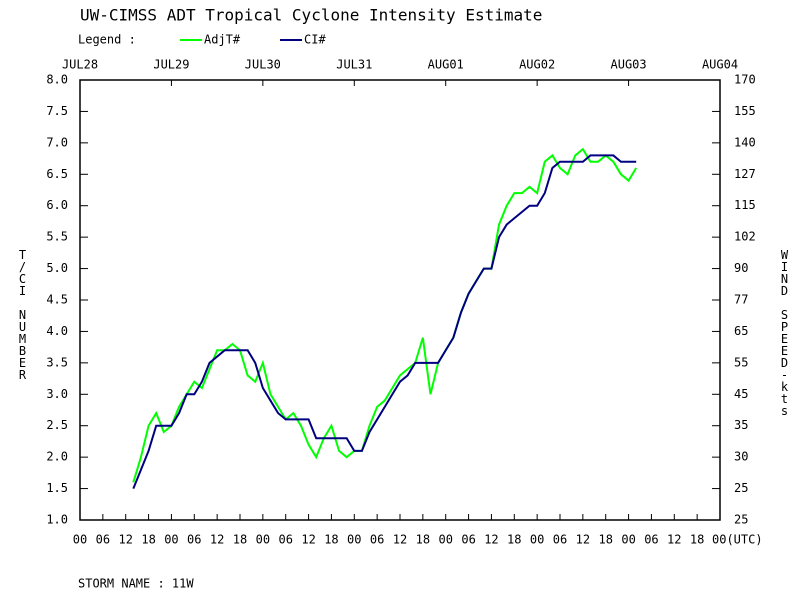 The height and width of the screenshot is (600, 800). Describe the element at coordinates (737, 540) in the screenshot. I see `x-tick-label: 00(UTC)` at that location.